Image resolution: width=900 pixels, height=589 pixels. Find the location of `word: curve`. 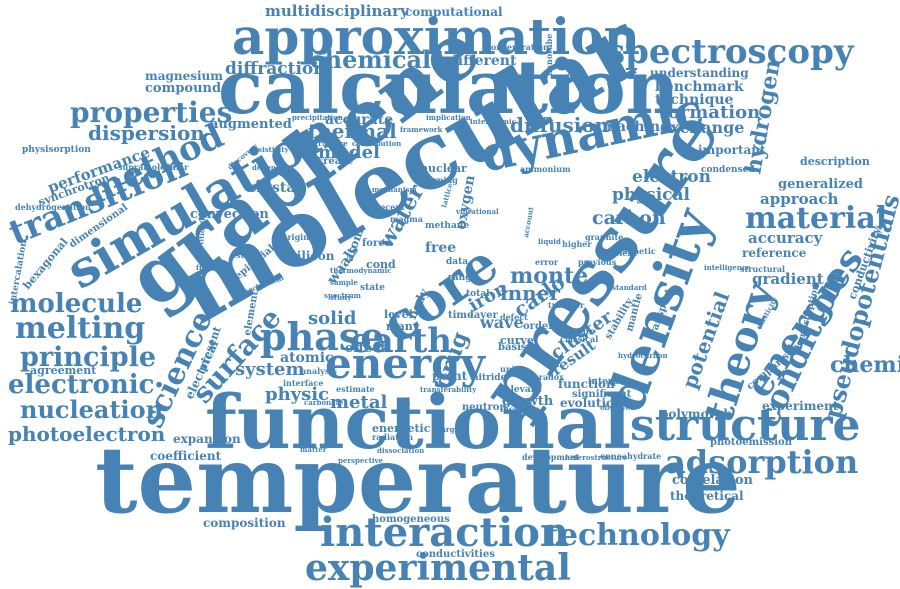

word: curve is located at coordinates (517, 340).